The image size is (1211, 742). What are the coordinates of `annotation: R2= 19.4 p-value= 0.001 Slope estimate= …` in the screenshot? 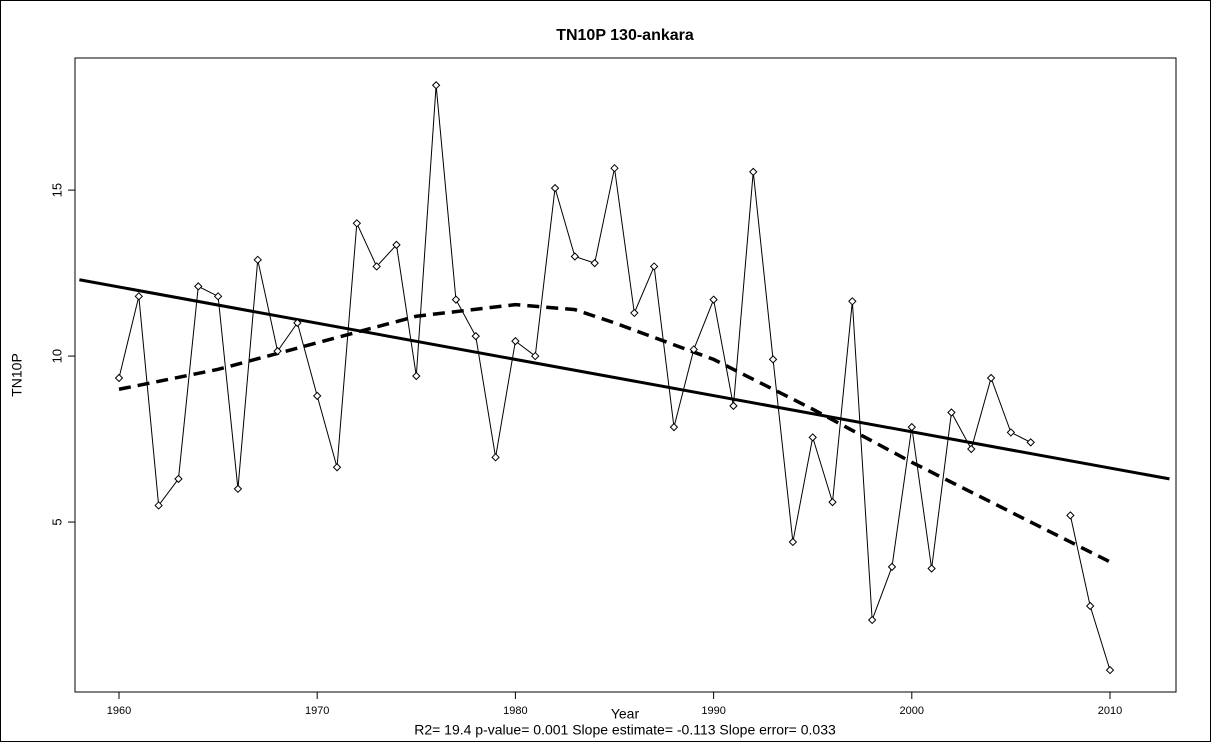 It's located at (625, 730).